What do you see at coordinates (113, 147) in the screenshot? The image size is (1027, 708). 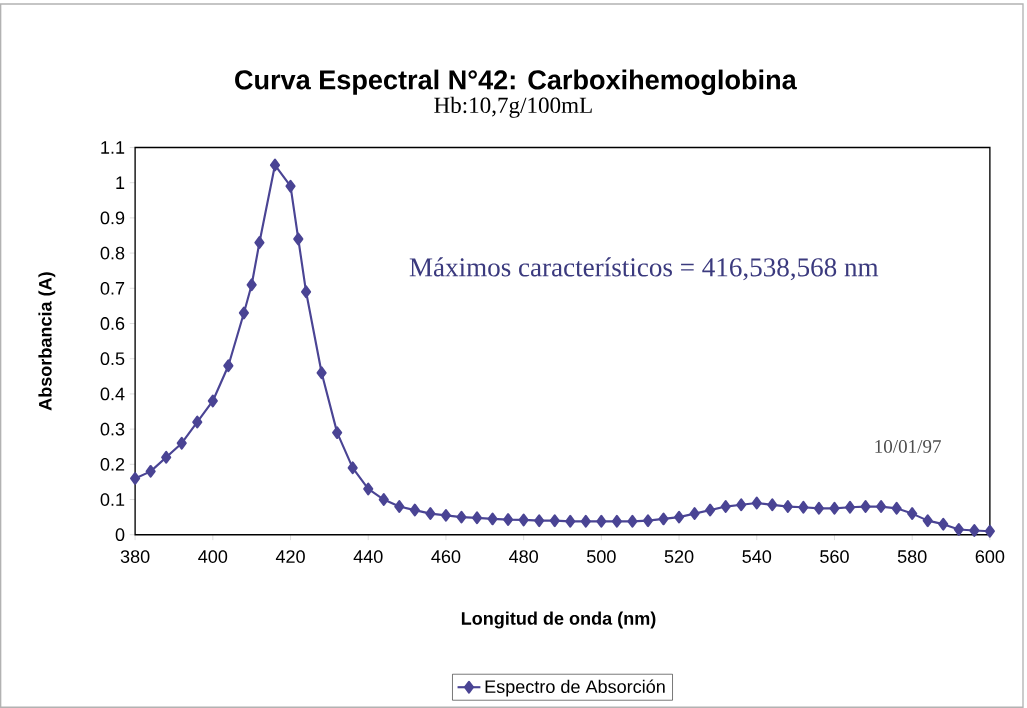 I see `y-tick-label: 1.1` at bounding box center [113, 147].